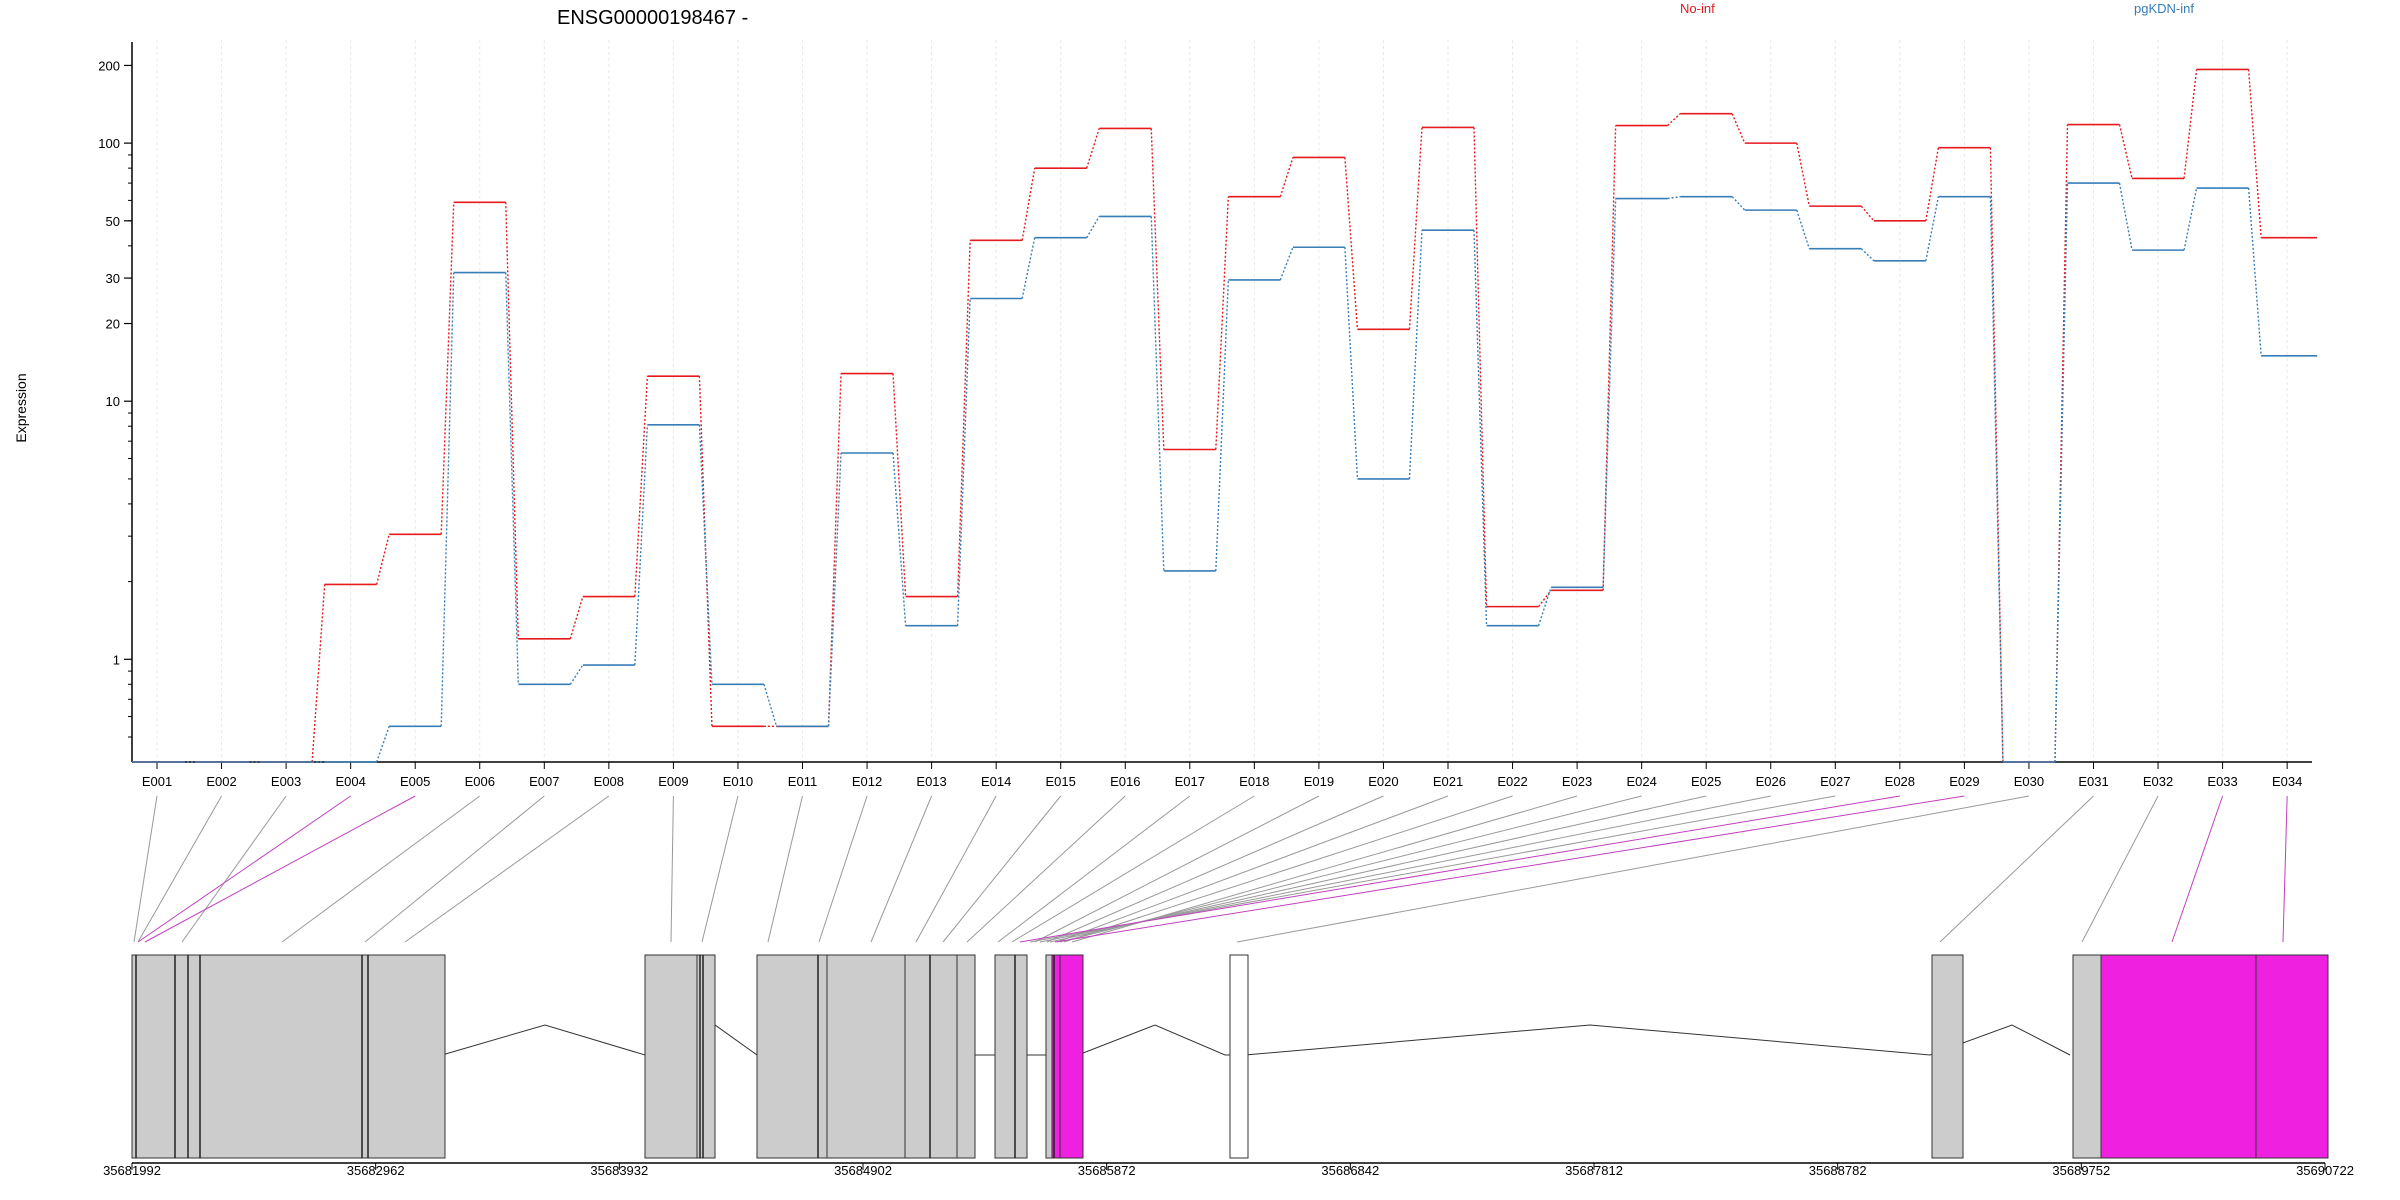 The width and height of the screenshot is (2400, 1200). What do you see at coordinates (1061, 781) in the screenshot?
I see `x-tick-label: E015` at bounding box center [1061, 781].